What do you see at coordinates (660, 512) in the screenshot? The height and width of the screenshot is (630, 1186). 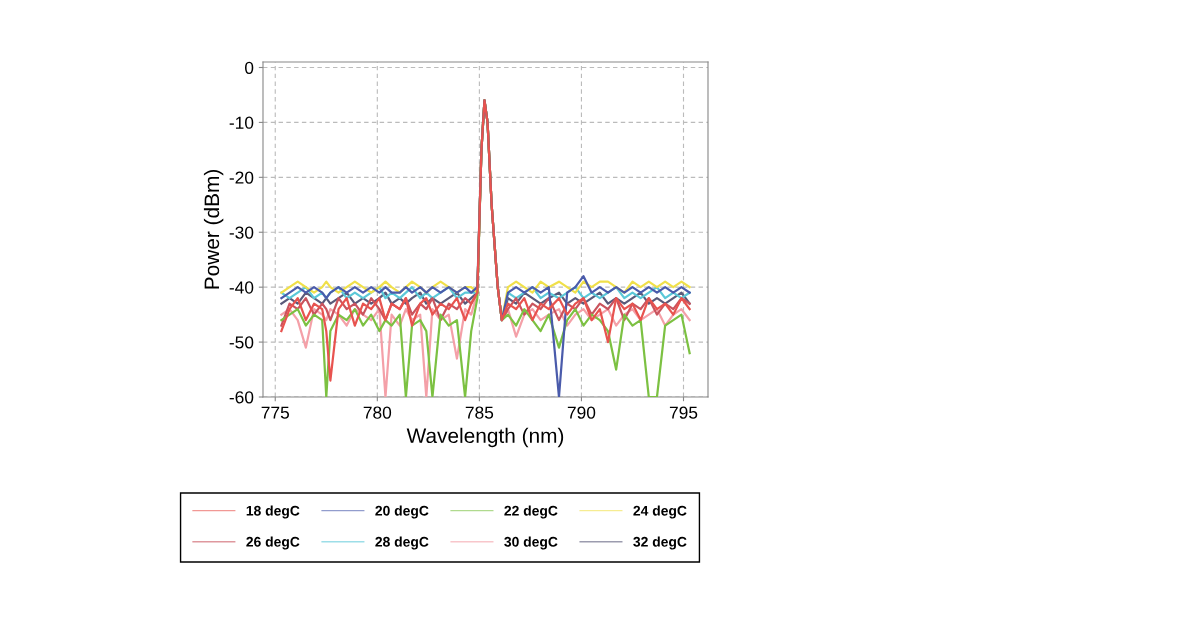 I see `legend-label: 24 degC` at bounding box center [660, 512].